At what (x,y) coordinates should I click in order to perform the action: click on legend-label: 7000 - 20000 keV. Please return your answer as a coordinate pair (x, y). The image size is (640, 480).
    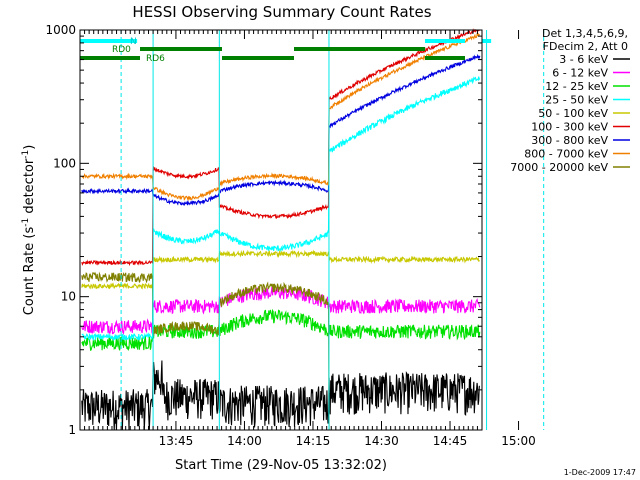
    Looking at the image, I should click on (559, 167).